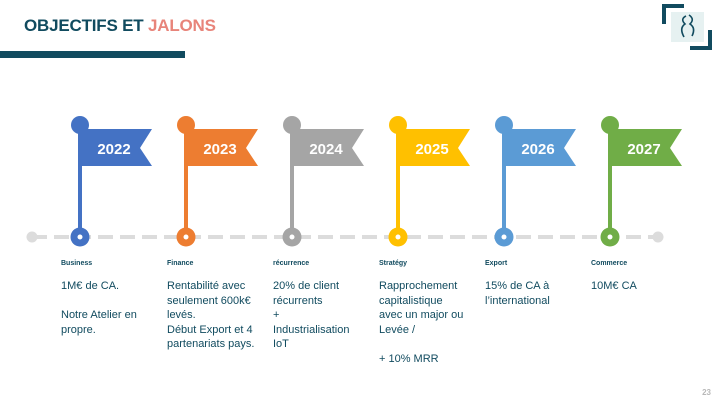 The width and height of the screenshot is (720, 405). Describe the element at coordinates (496, 263) in the screenshot. I see `milestone-heading: Export` at that location.